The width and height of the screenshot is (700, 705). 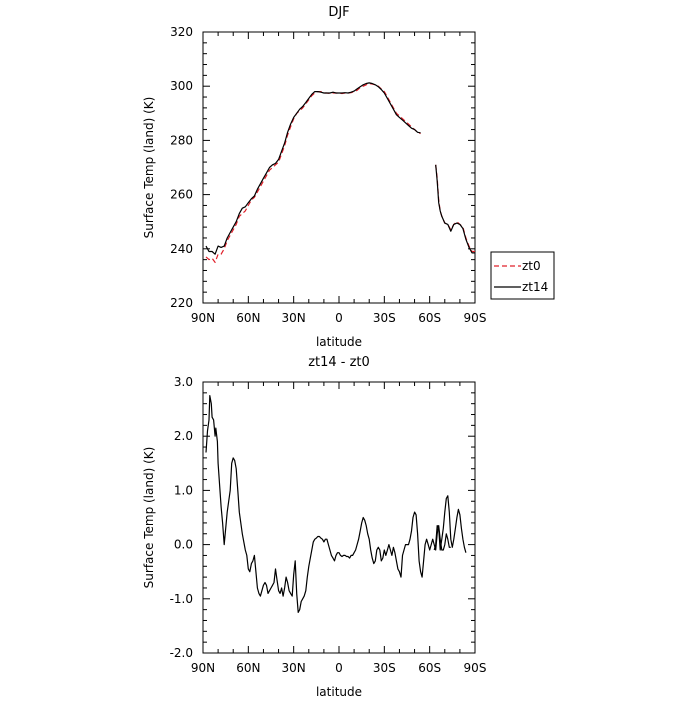 What do you see at coordinates (181, 653) in the screenshot?
I see `y-tick-label: -2.0` at bounding box center [181, 653].